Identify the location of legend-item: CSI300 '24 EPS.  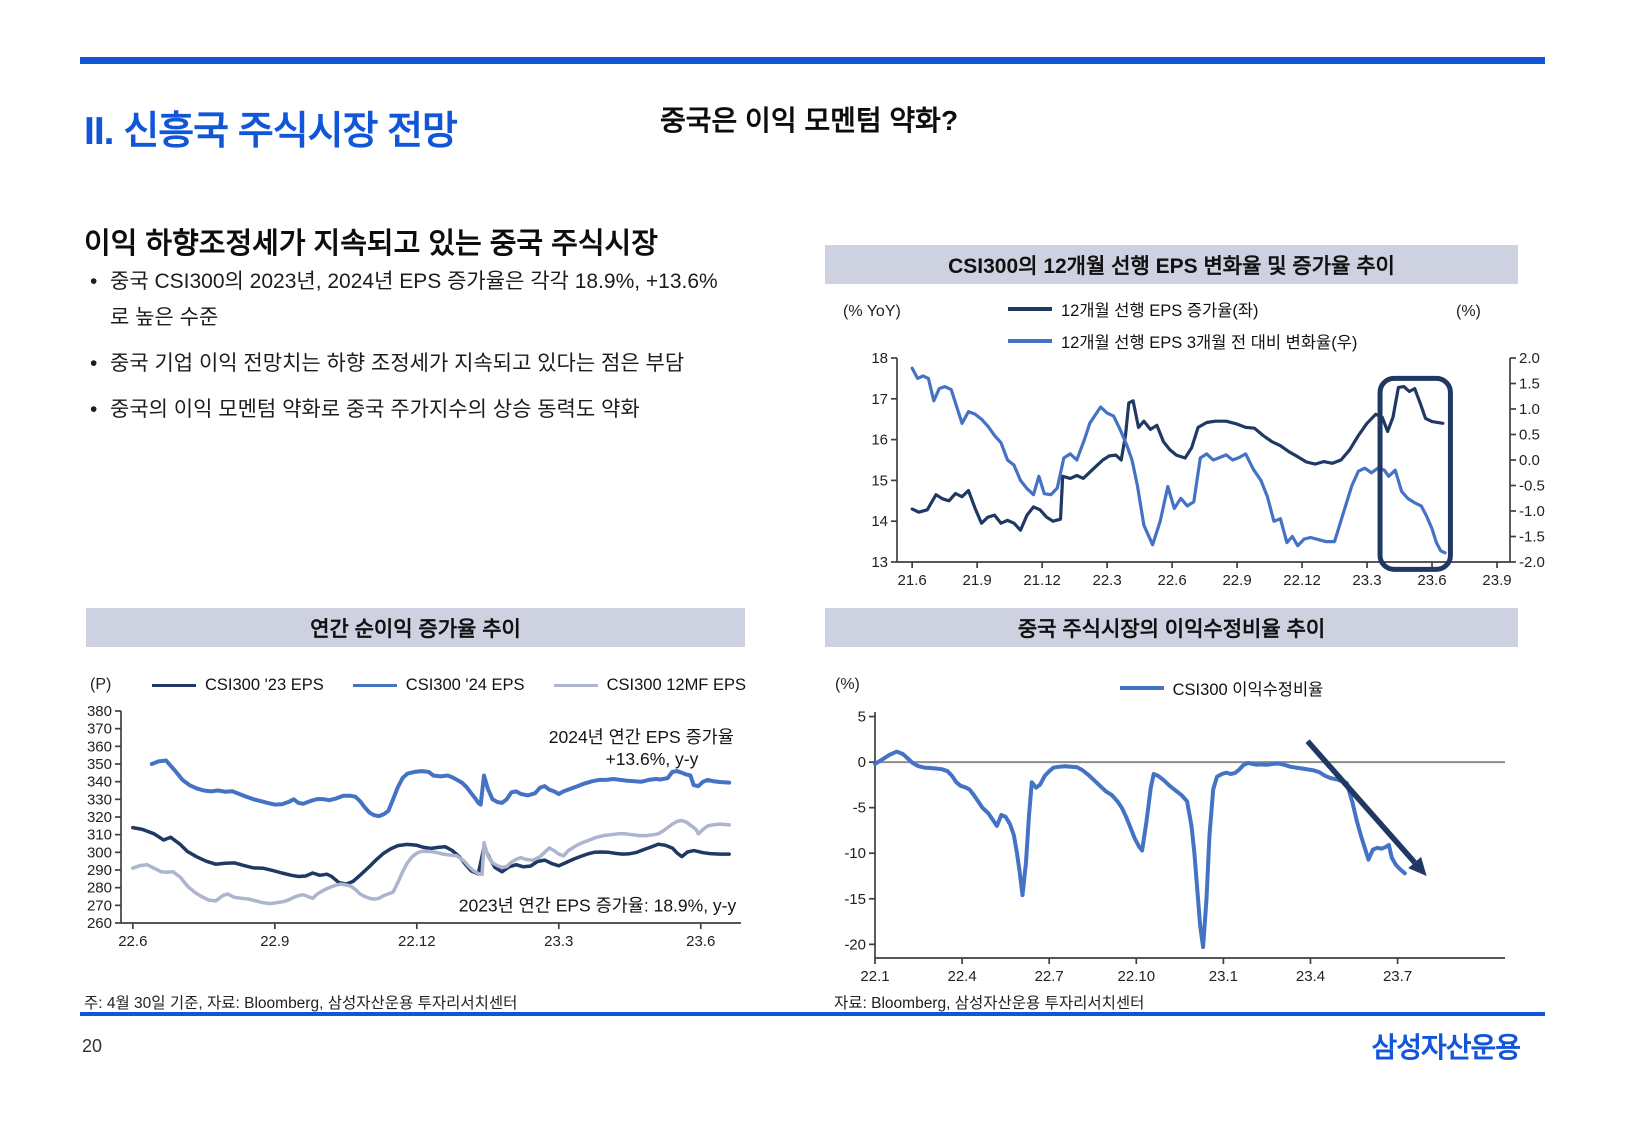
(438, 685).